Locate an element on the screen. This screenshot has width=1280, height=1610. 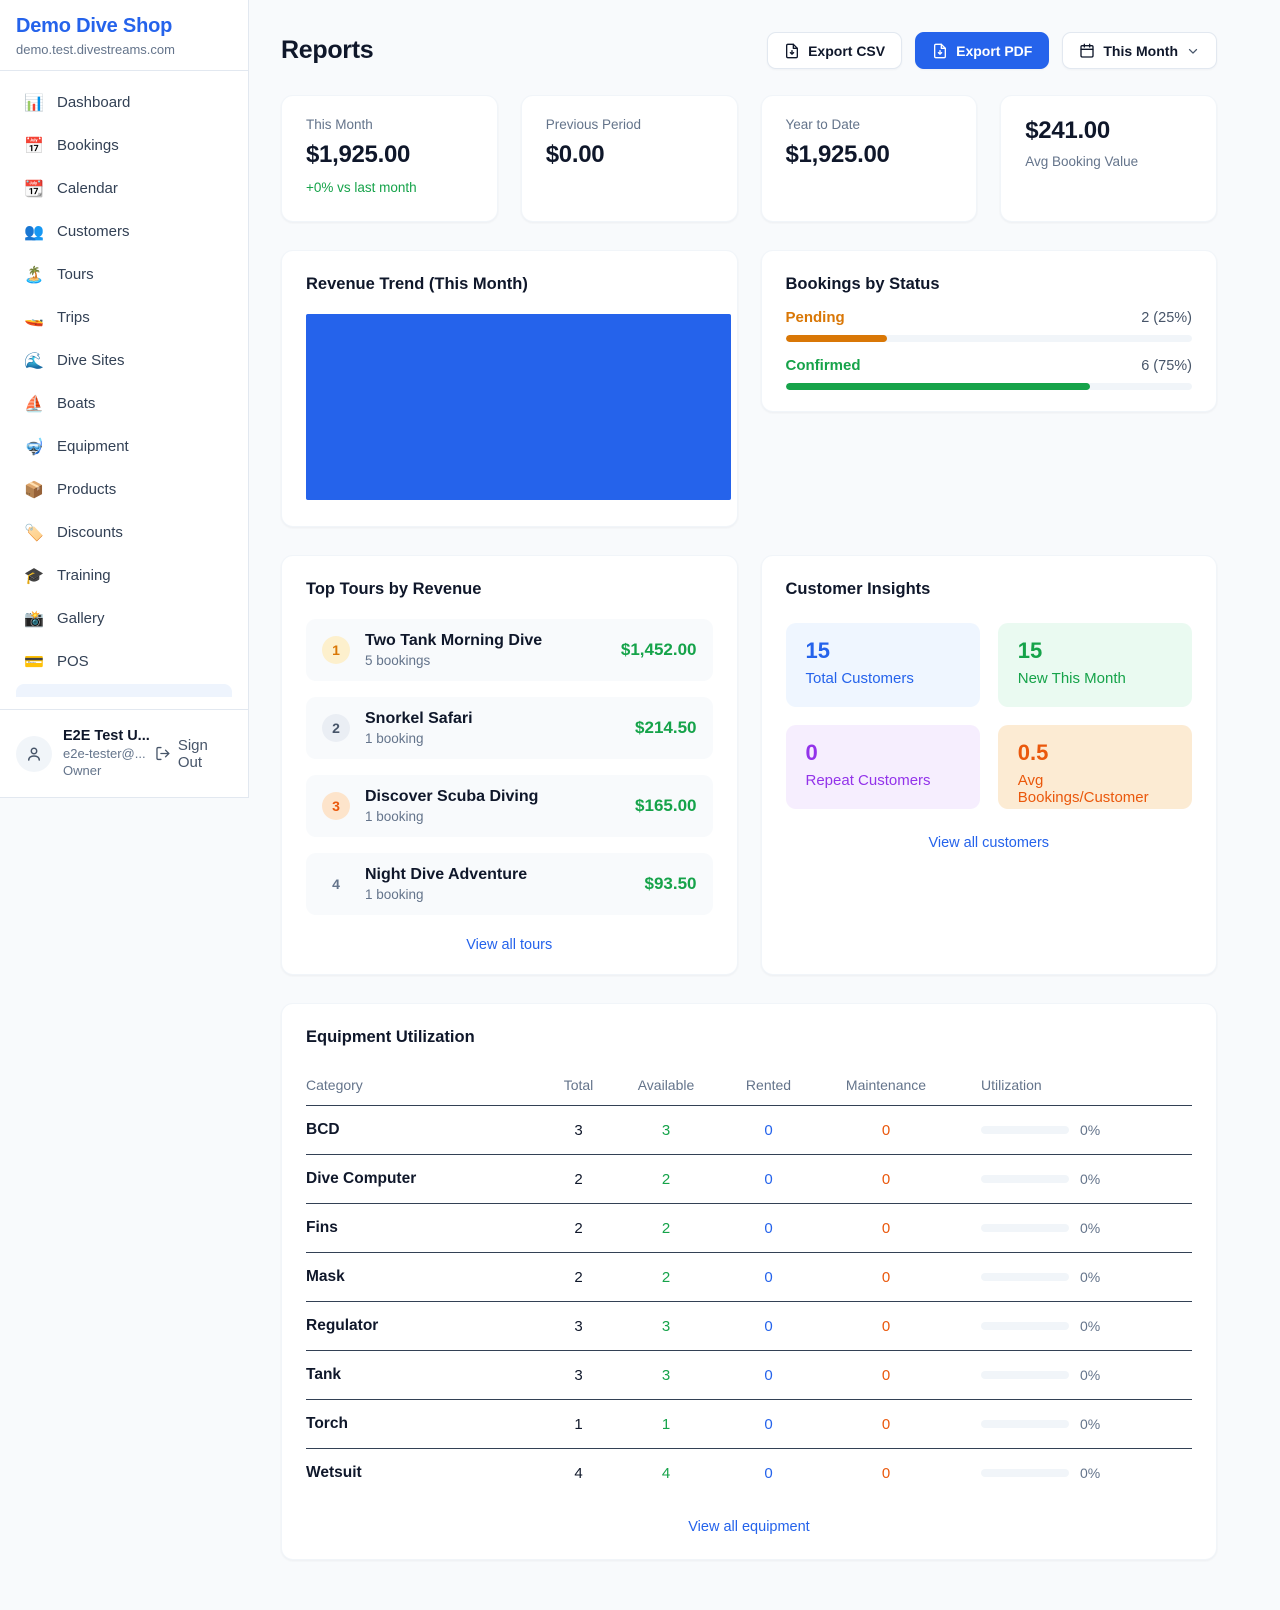
view-all-equipment-link: View all equipment is located at coordinates (749, 1527).